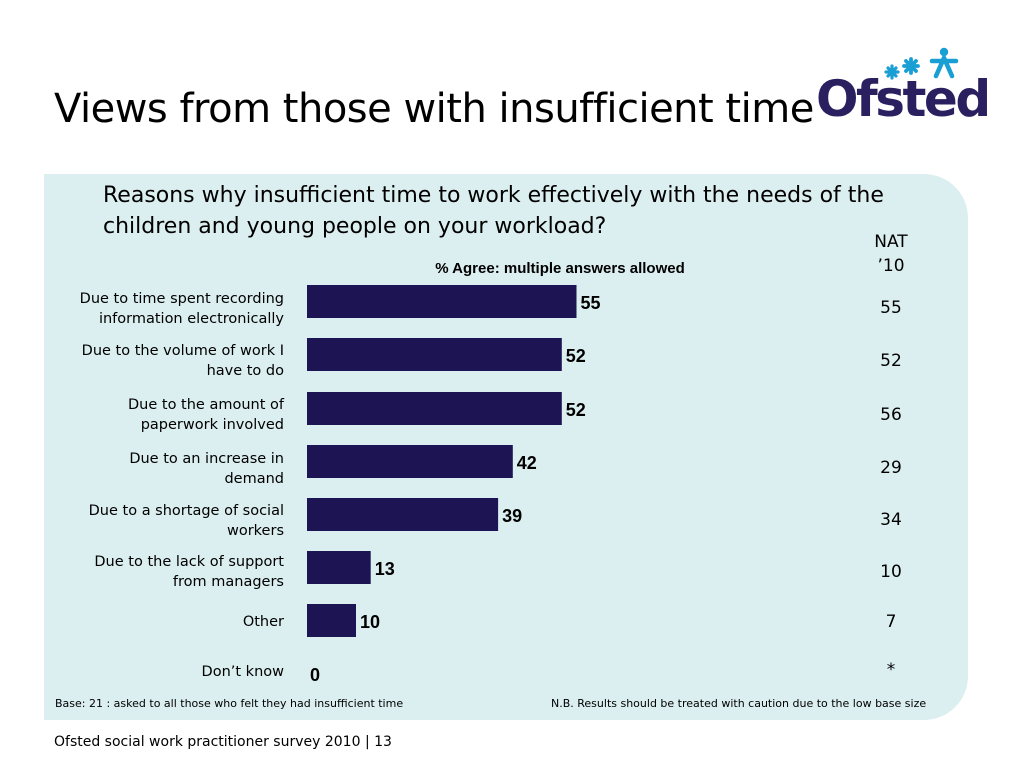  I want to click on nat-value: 29, so click(891, 468).